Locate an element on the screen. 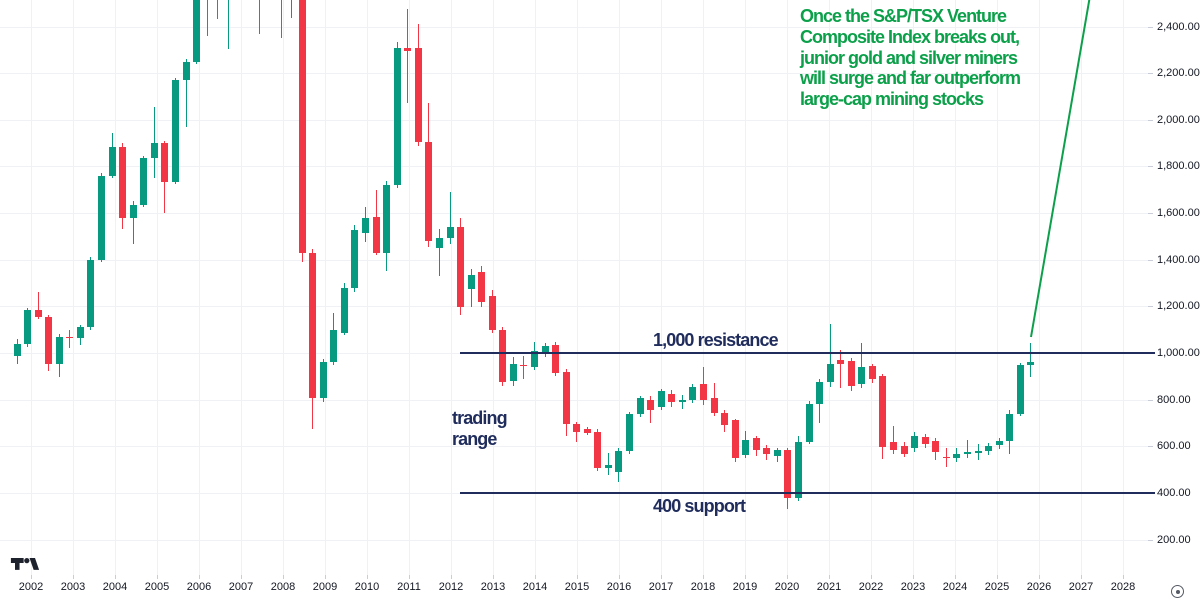 The width and height of the screenshot is (1200, 600). candle-2015-Q2 is located at coordinates (587, 431).